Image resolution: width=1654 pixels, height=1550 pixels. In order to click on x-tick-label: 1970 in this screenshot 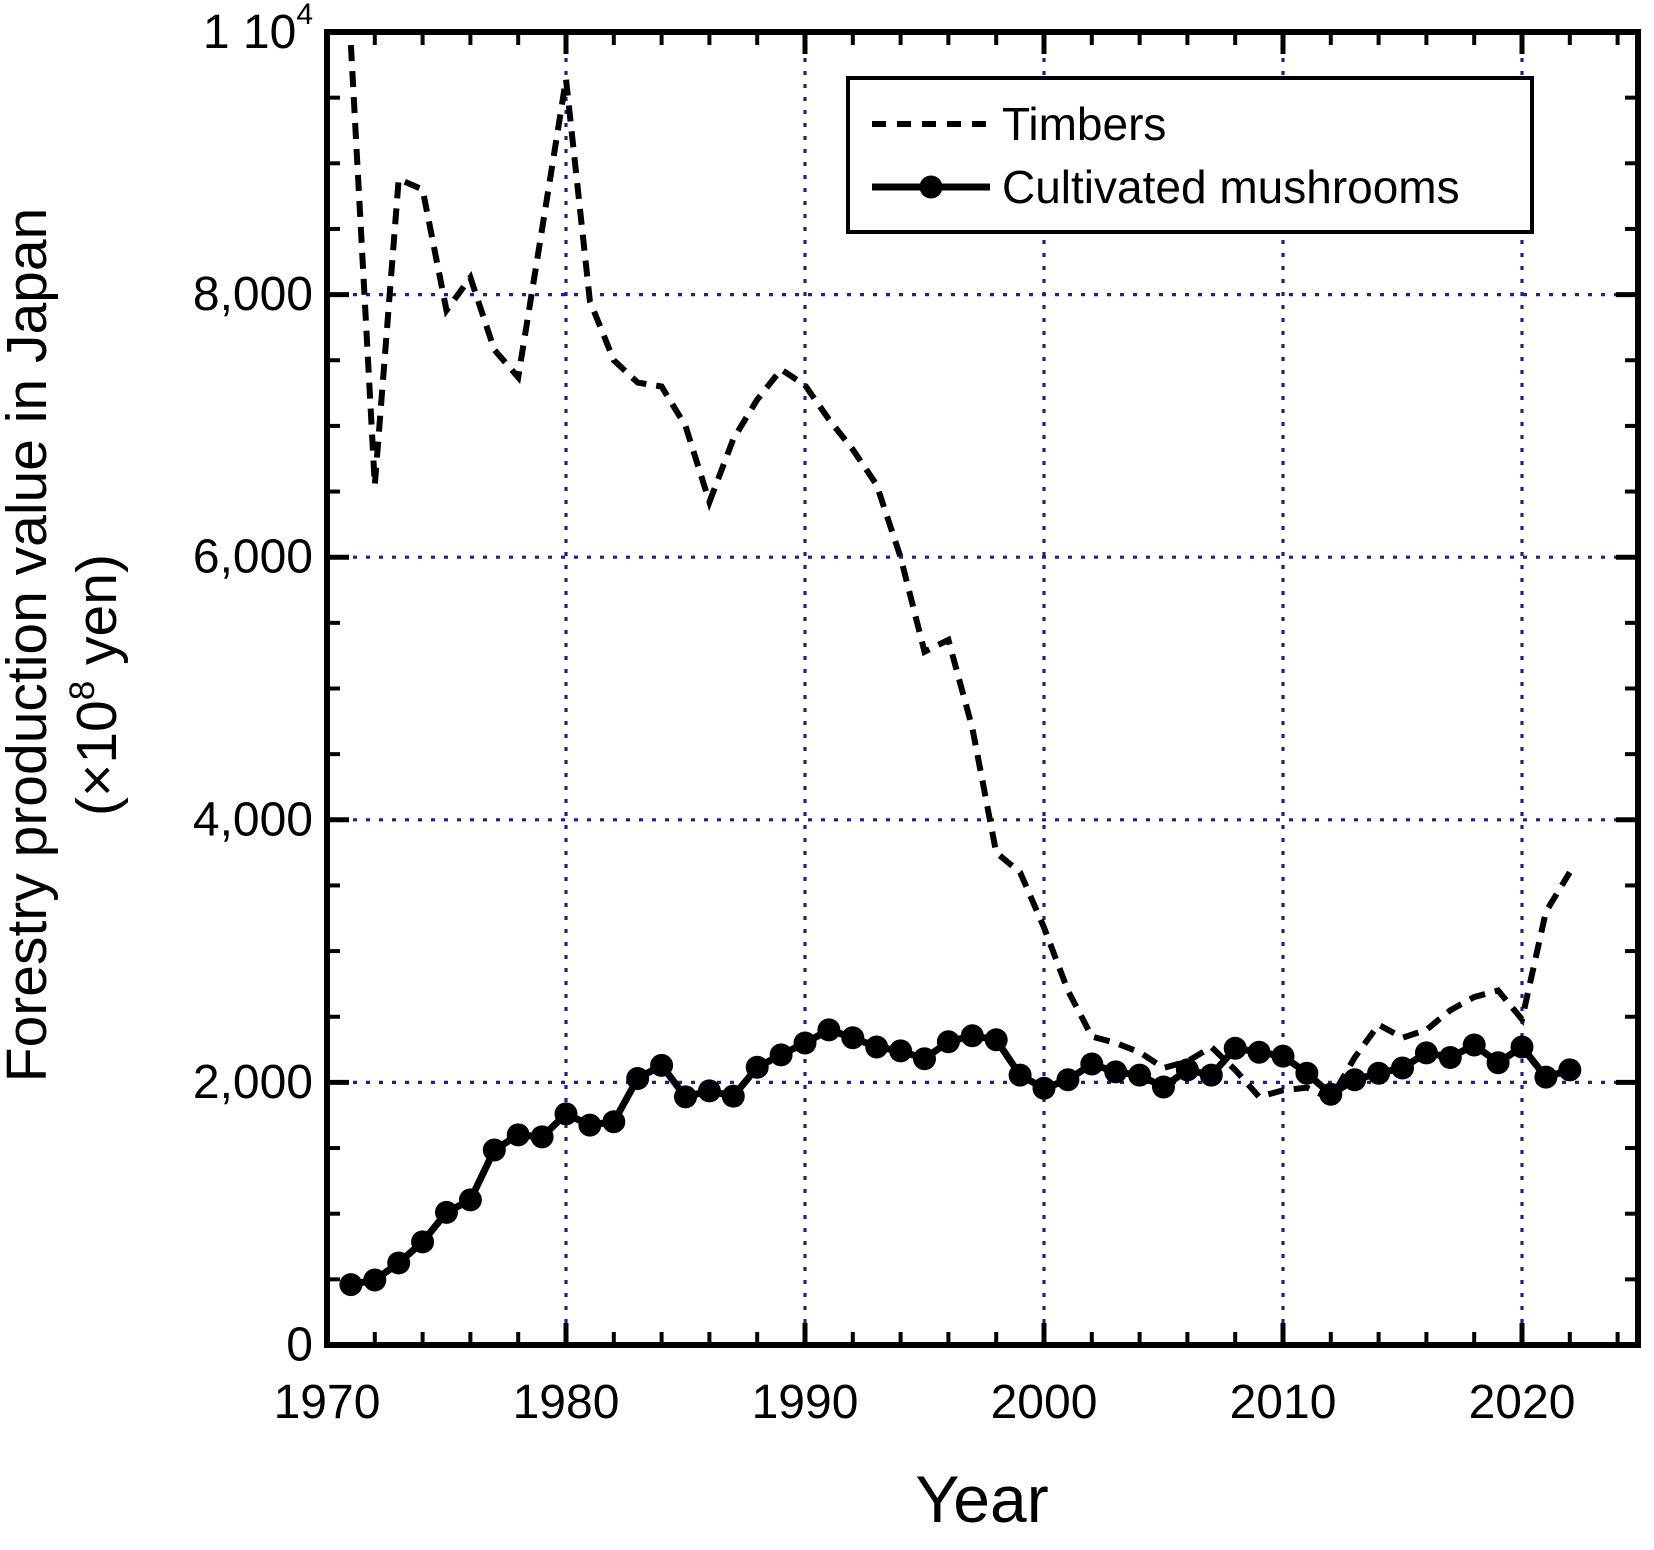, I will do `click(327, 1402)`.